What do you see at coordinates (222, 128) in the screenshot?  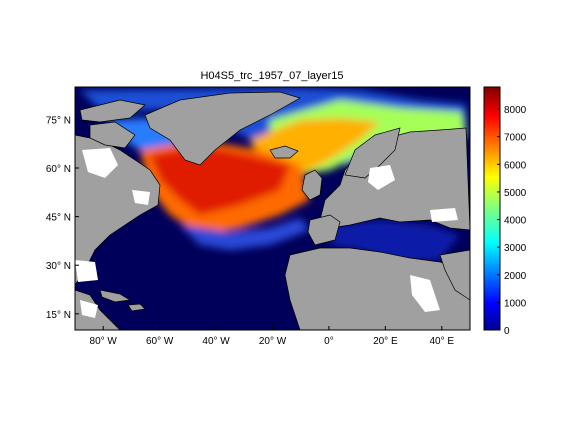 I see `land-greenland` at bounding box center [222, 128].